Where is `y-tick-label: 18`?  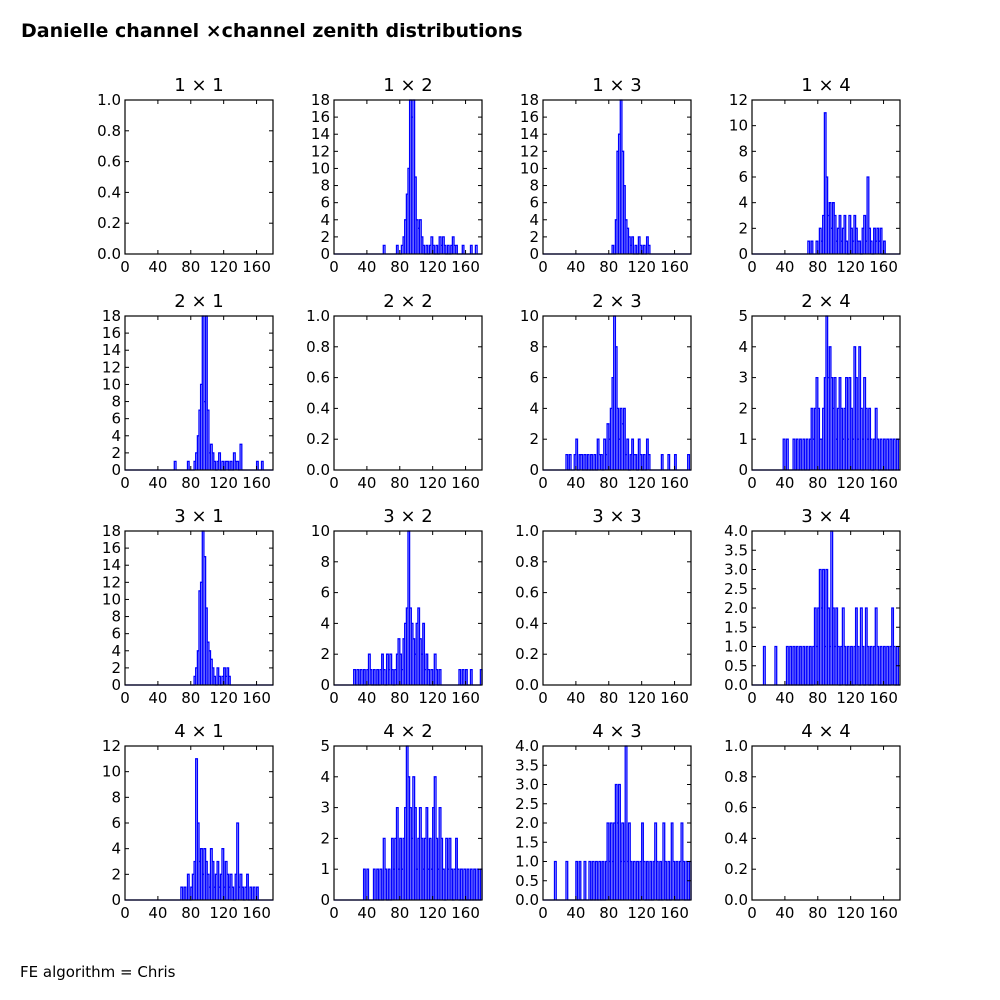
y-tick-label: 18 is located at coordinates (529, 100).